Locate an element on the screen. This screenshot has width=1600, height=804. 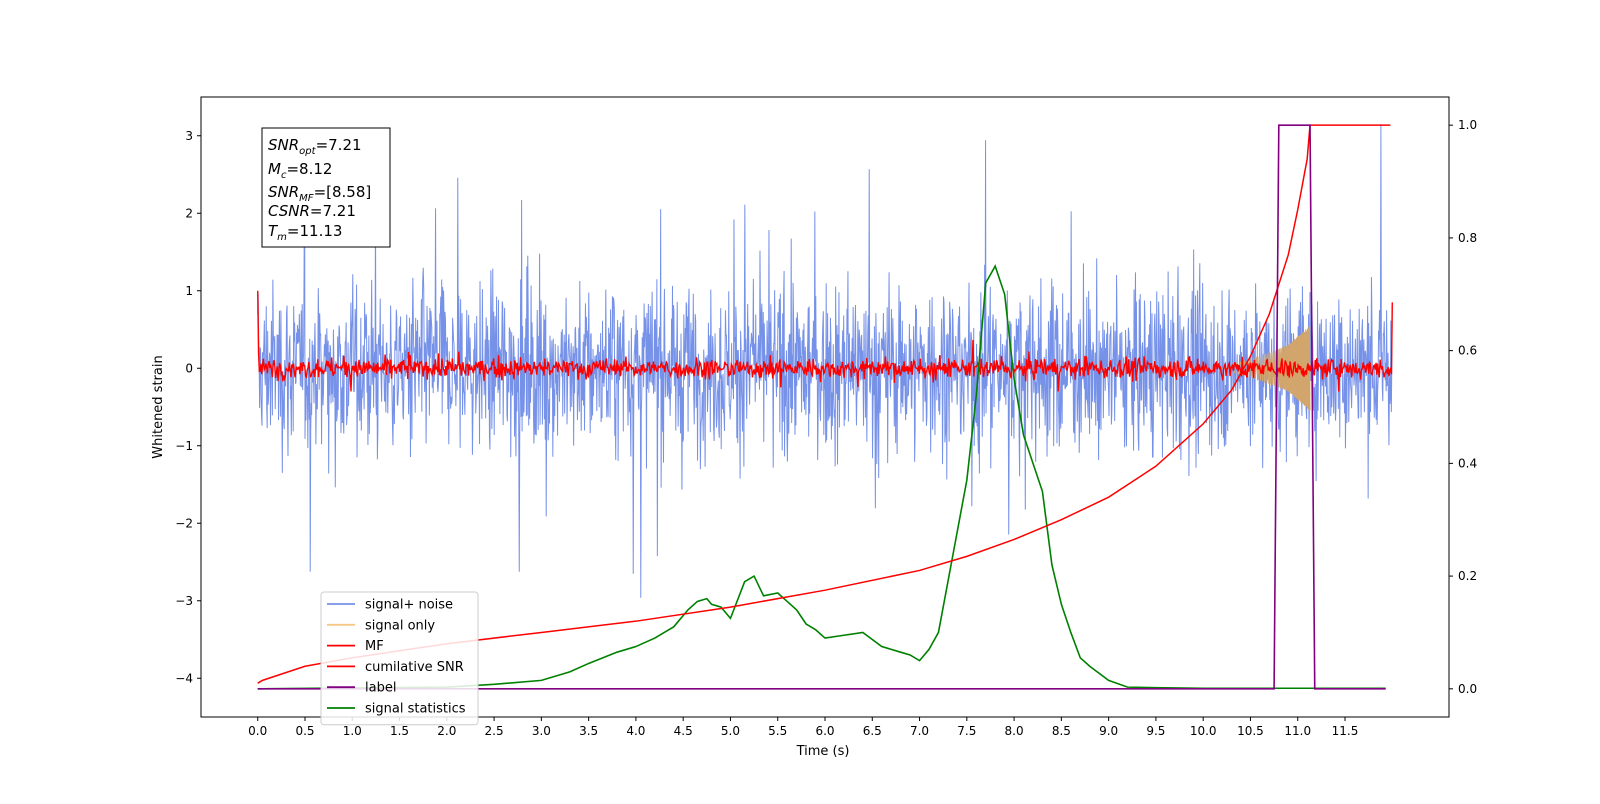
stats-line: Mc=8.12 is located at coordinates (300, 170).